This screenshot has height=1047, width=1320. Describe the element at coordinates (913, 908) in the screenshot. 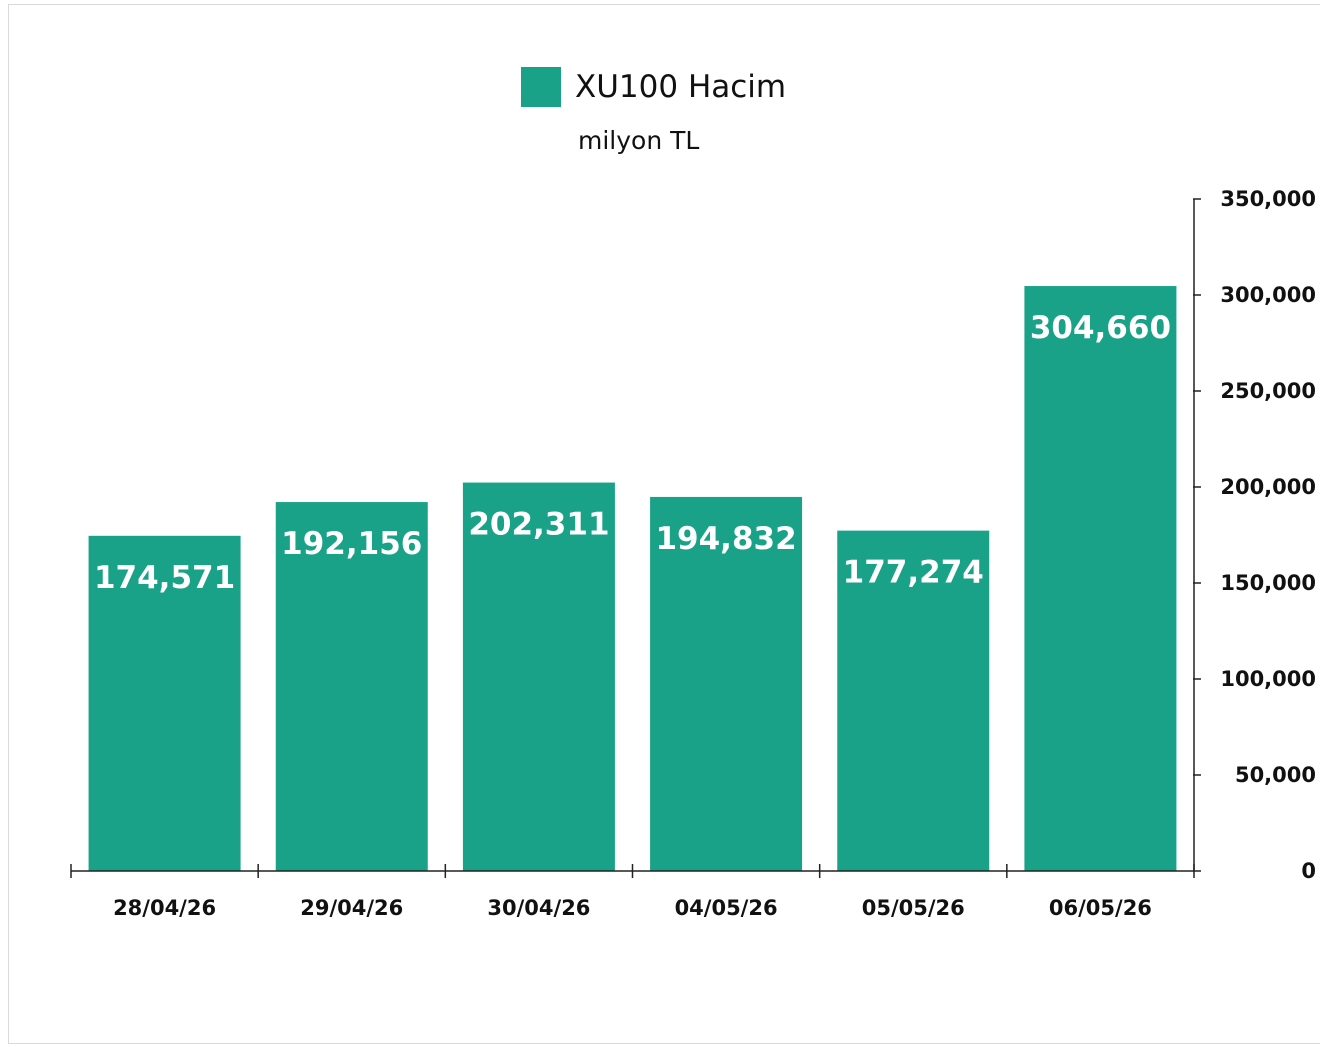

I see `x-tick-label: 05/05/26` at that location.